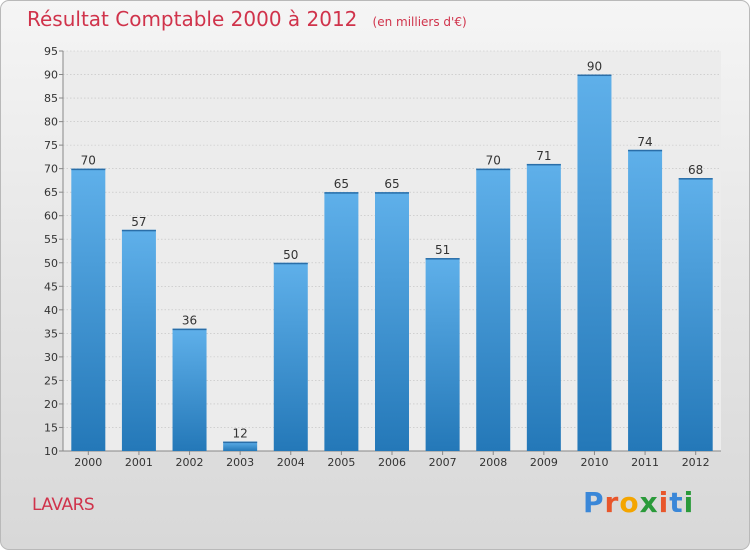 Image resolution: width=750 pixels, height=550 pixels. I want to click on x-tick-label: 2008, so click(493, 462).